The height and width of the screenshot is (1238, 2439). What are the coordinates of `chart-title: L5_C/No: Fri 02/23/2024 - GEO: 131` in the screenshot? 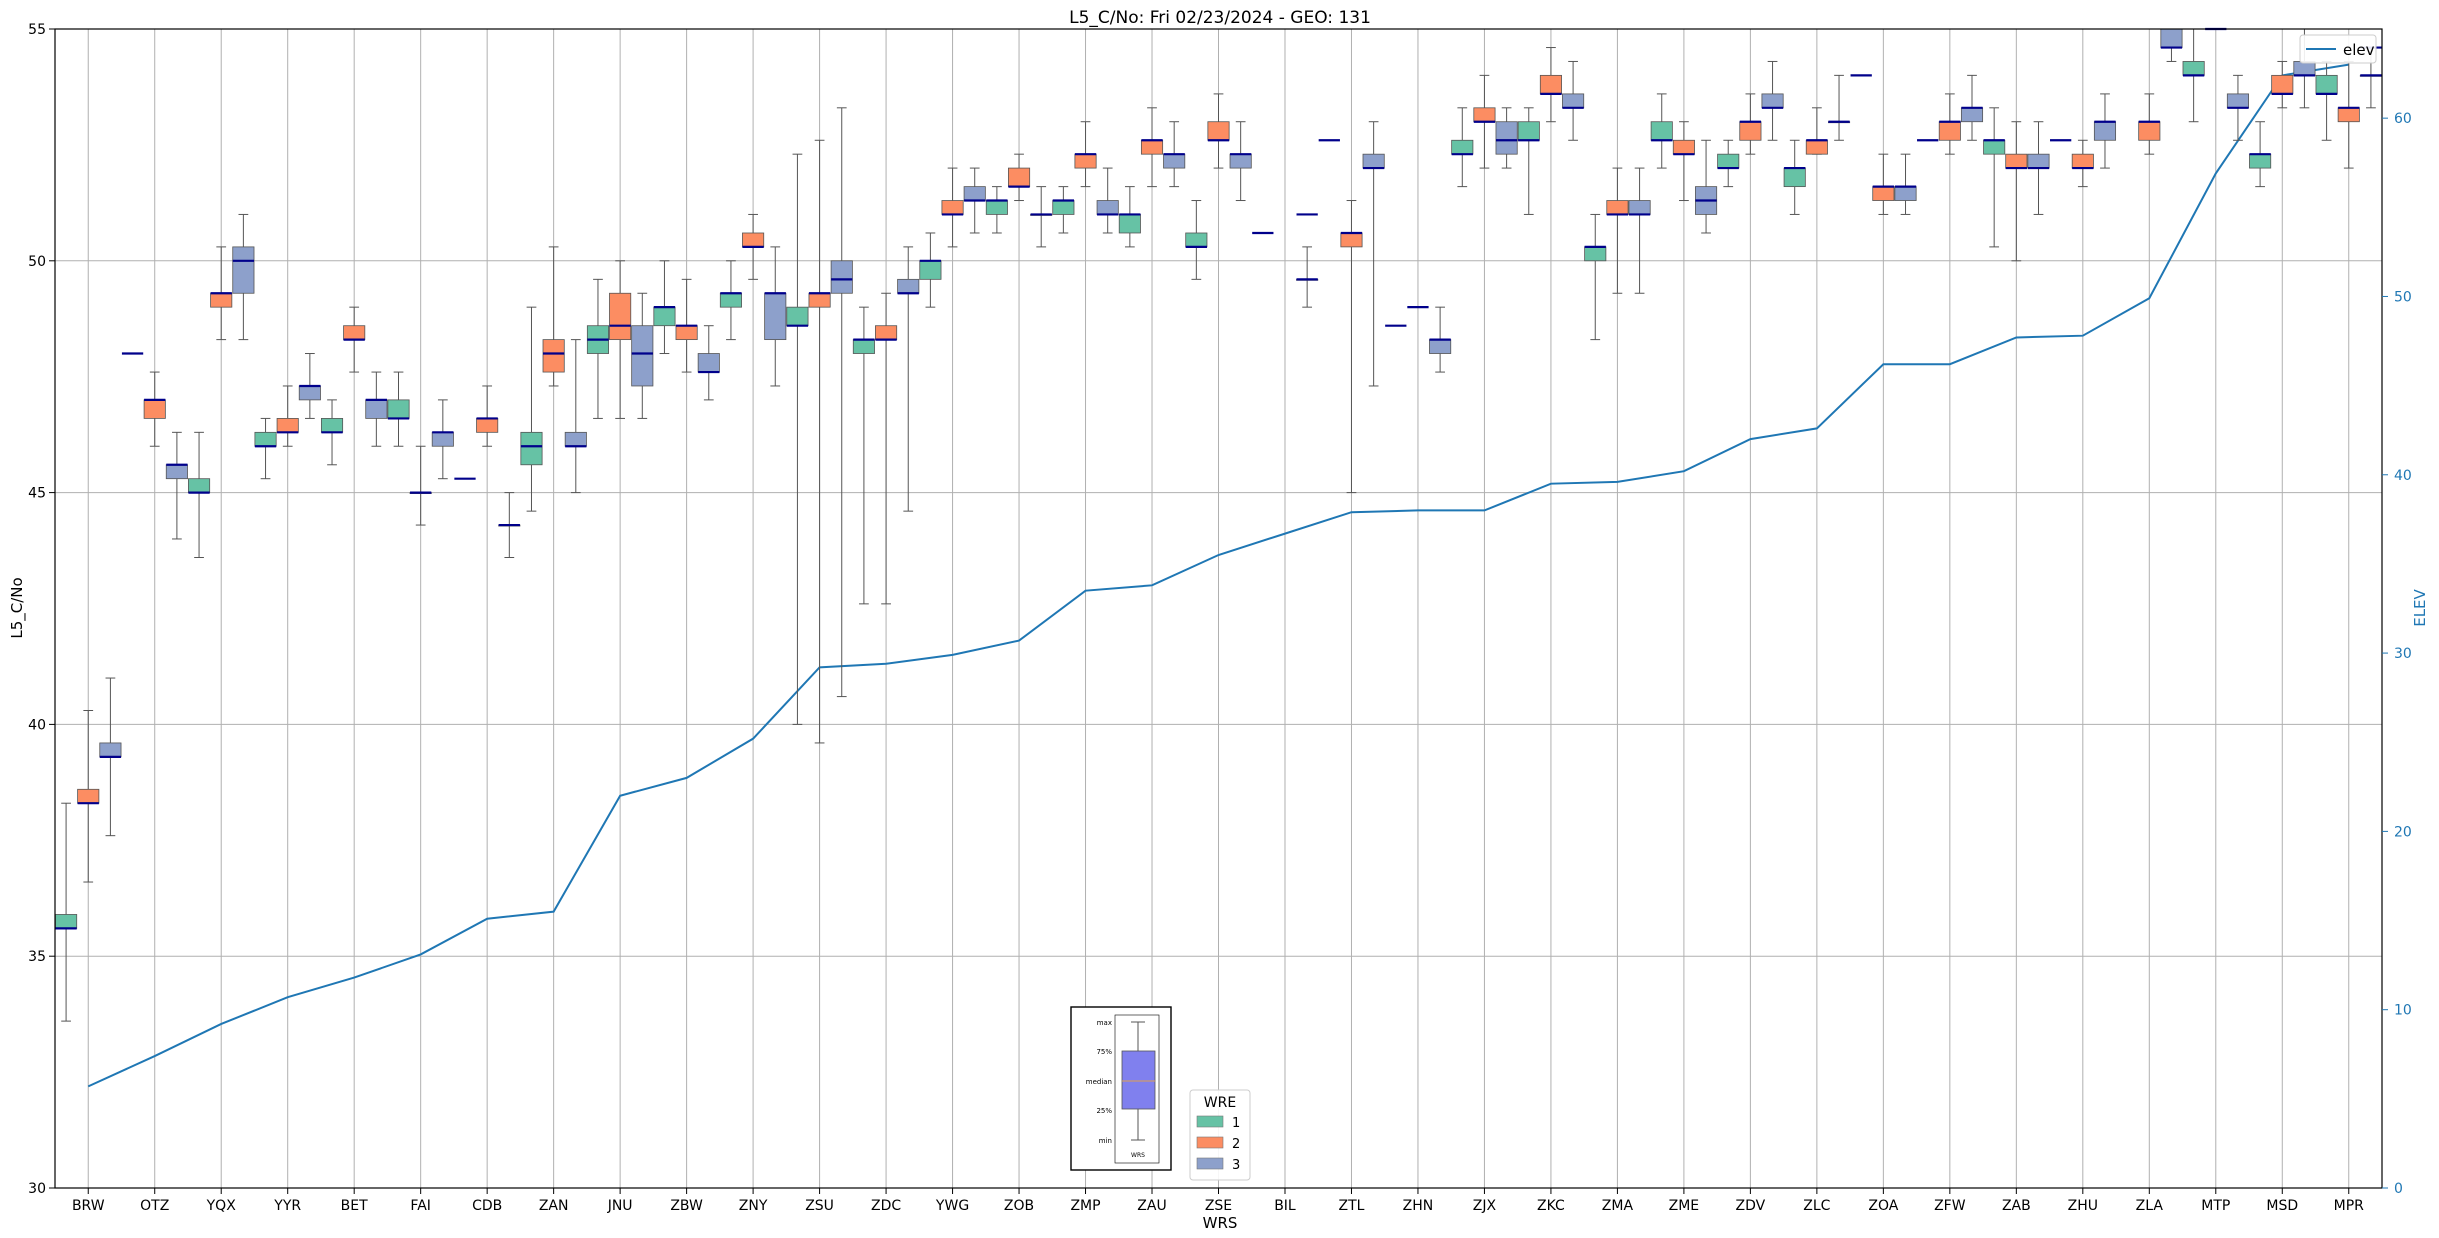 It's located at (1220, 18).